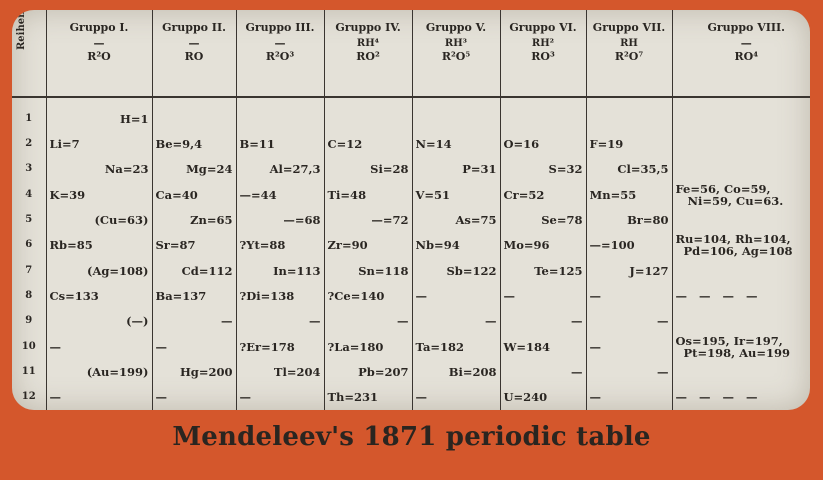 The image size is (823, 480). What do you see at coordinates (543, 27) in the screenshot?
I see `group-name: Gruppo VI.` at bounding box center [543, 27].